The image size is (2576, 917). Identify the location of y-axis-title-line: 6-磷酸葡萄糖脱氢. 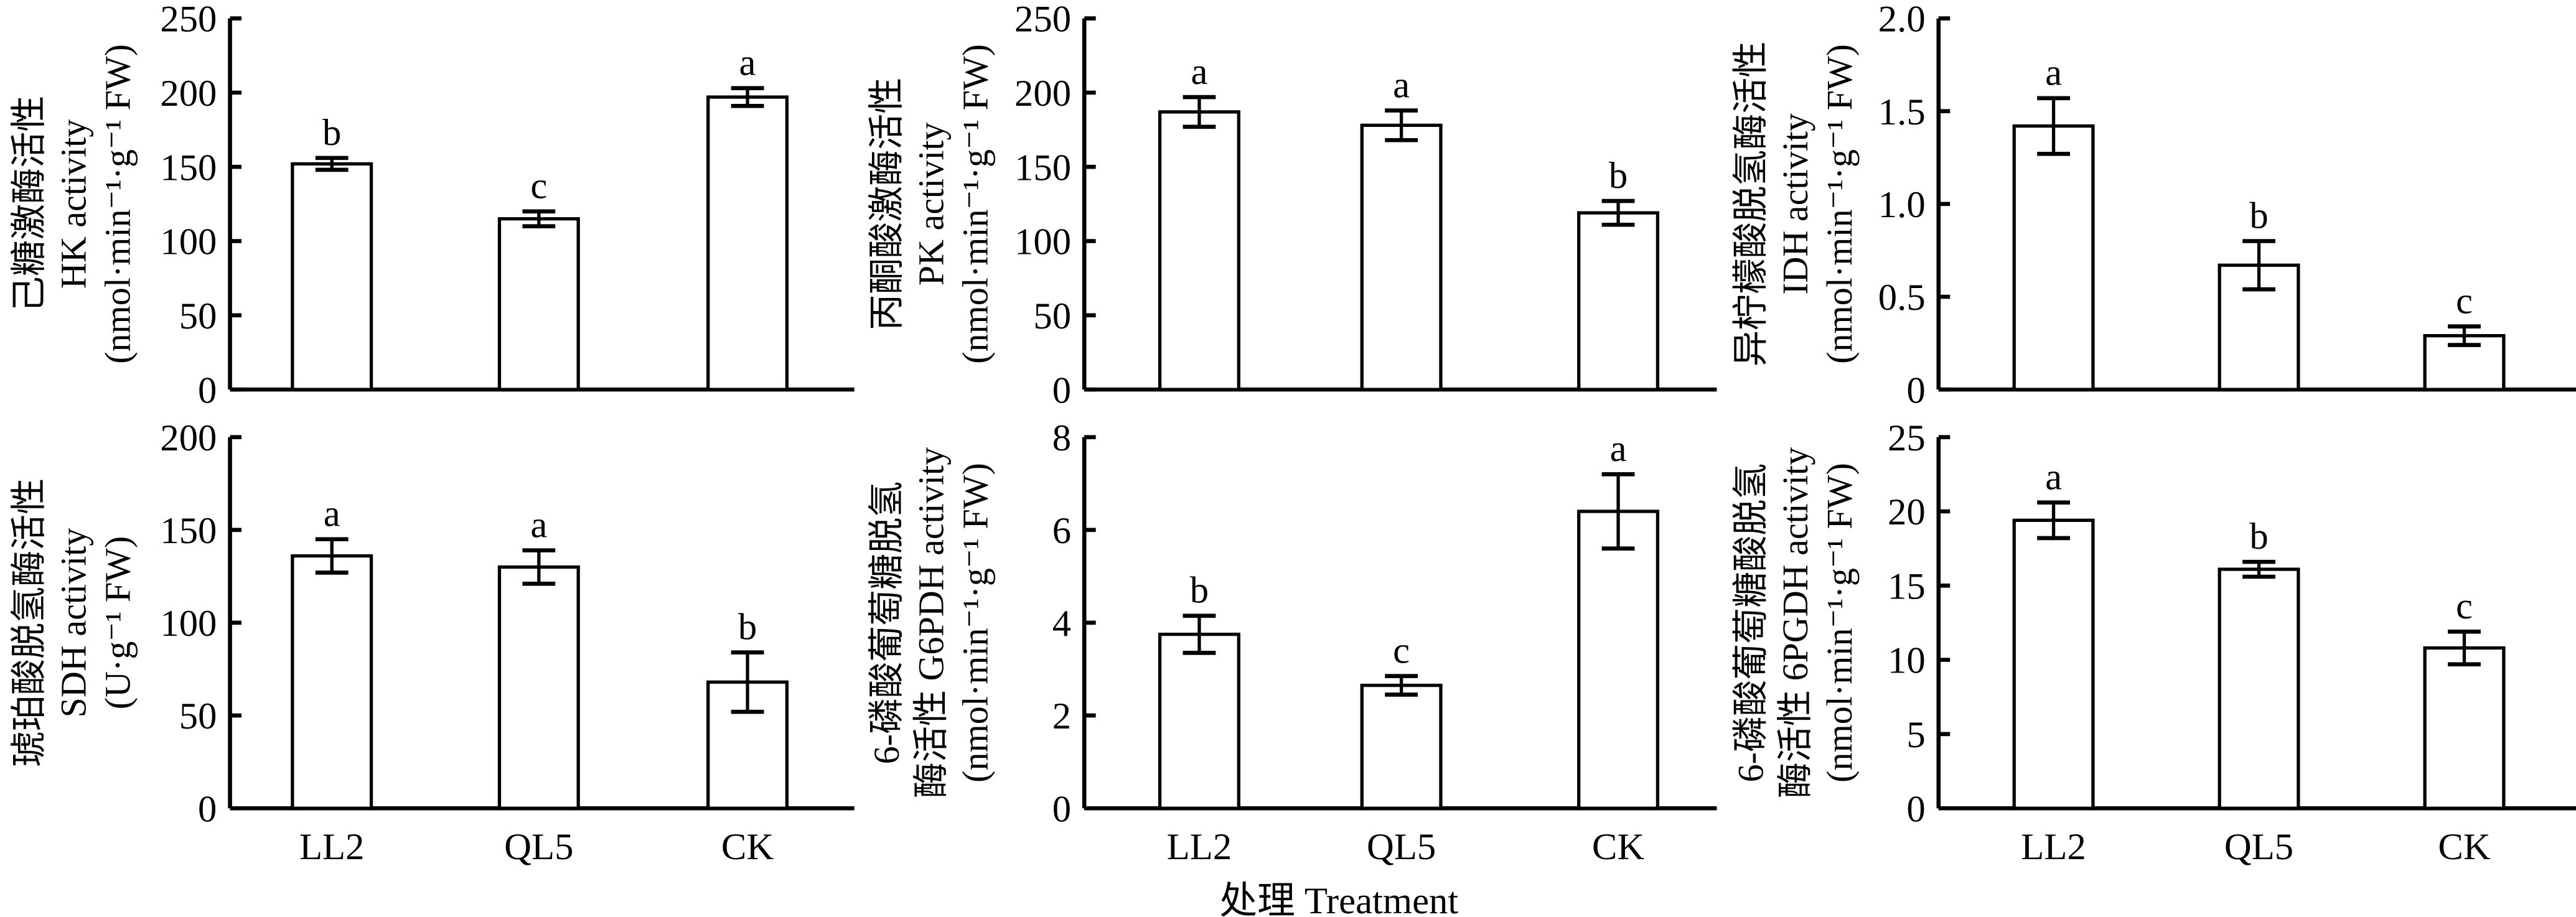
(886, 623).